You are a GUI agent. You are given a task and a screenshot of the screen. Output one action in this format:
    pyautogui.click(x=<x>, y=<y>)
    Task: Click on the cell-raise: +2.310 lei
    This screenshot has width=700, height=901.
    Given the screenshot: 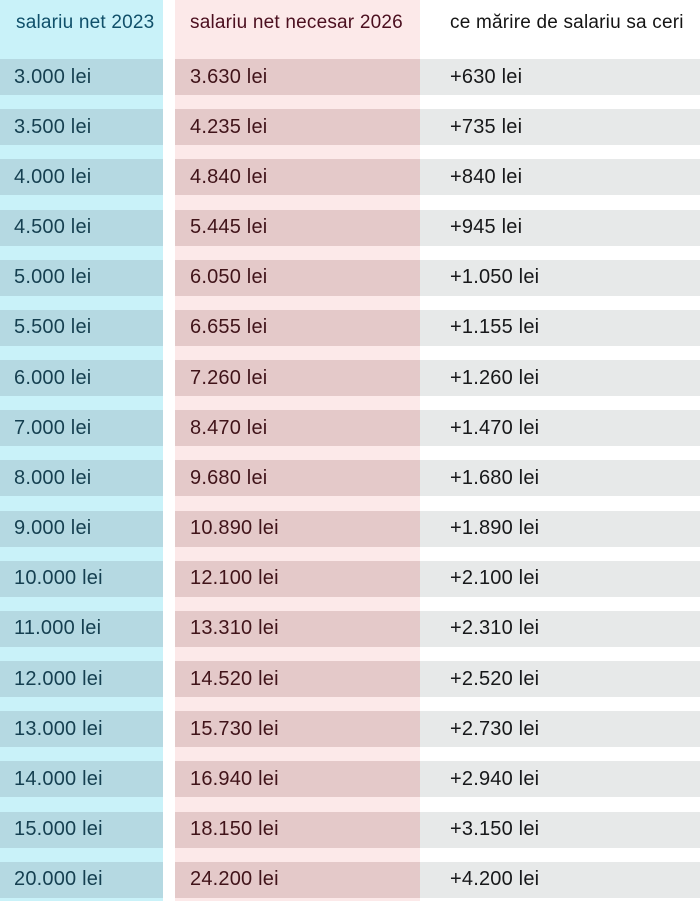 What is the action you would take?
    pyautogui.click(x=560, y=623)
    